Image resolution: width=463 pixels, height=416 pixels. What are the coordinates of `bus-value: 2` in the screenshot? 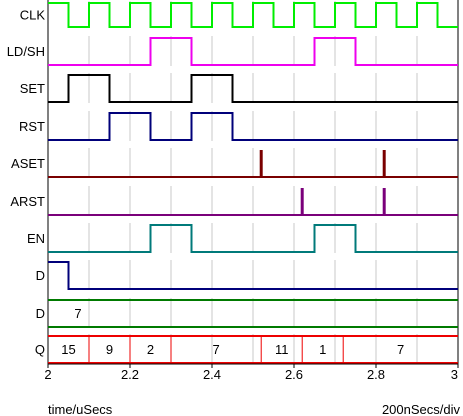 It's located at (150, 349).